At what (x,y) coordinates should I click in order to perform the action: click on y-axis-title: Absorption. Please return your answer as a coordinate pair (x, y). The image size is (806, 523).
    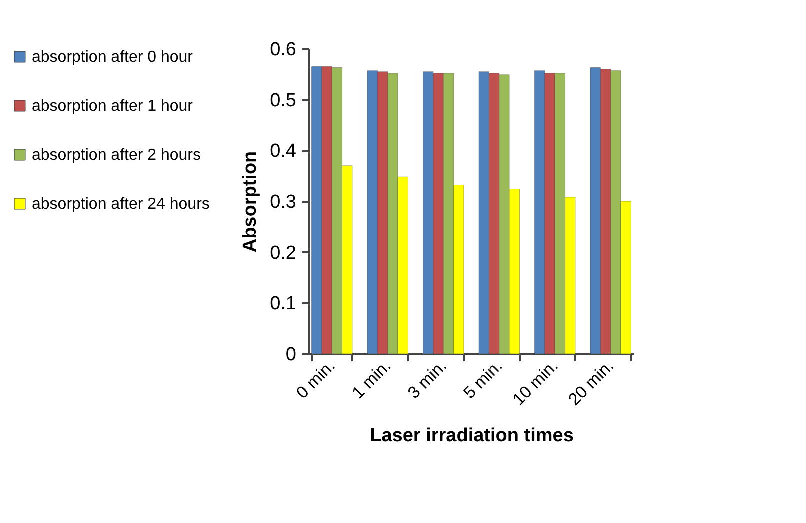
    Looking at the image, I should click on (251, 202).